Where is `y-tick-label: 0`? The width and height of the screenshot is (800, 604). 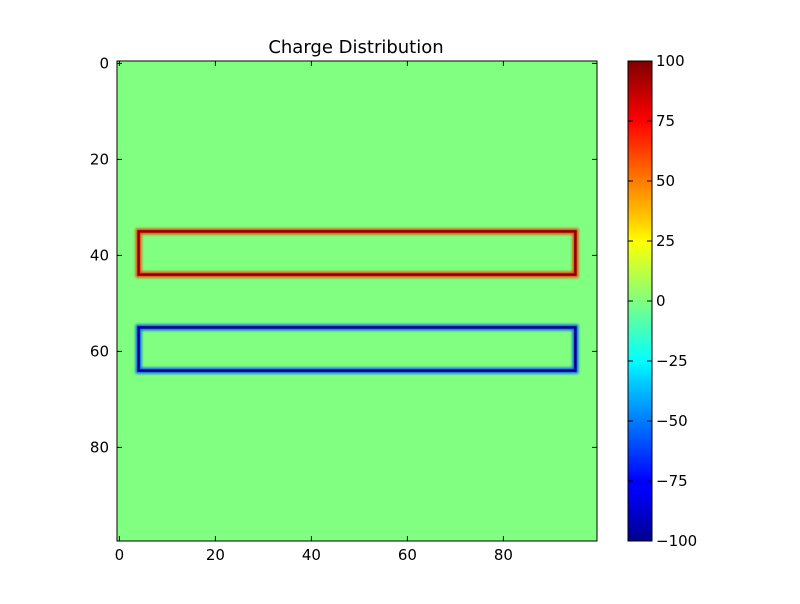 y-tick-label: 0 is located at coordinates (104, 63).